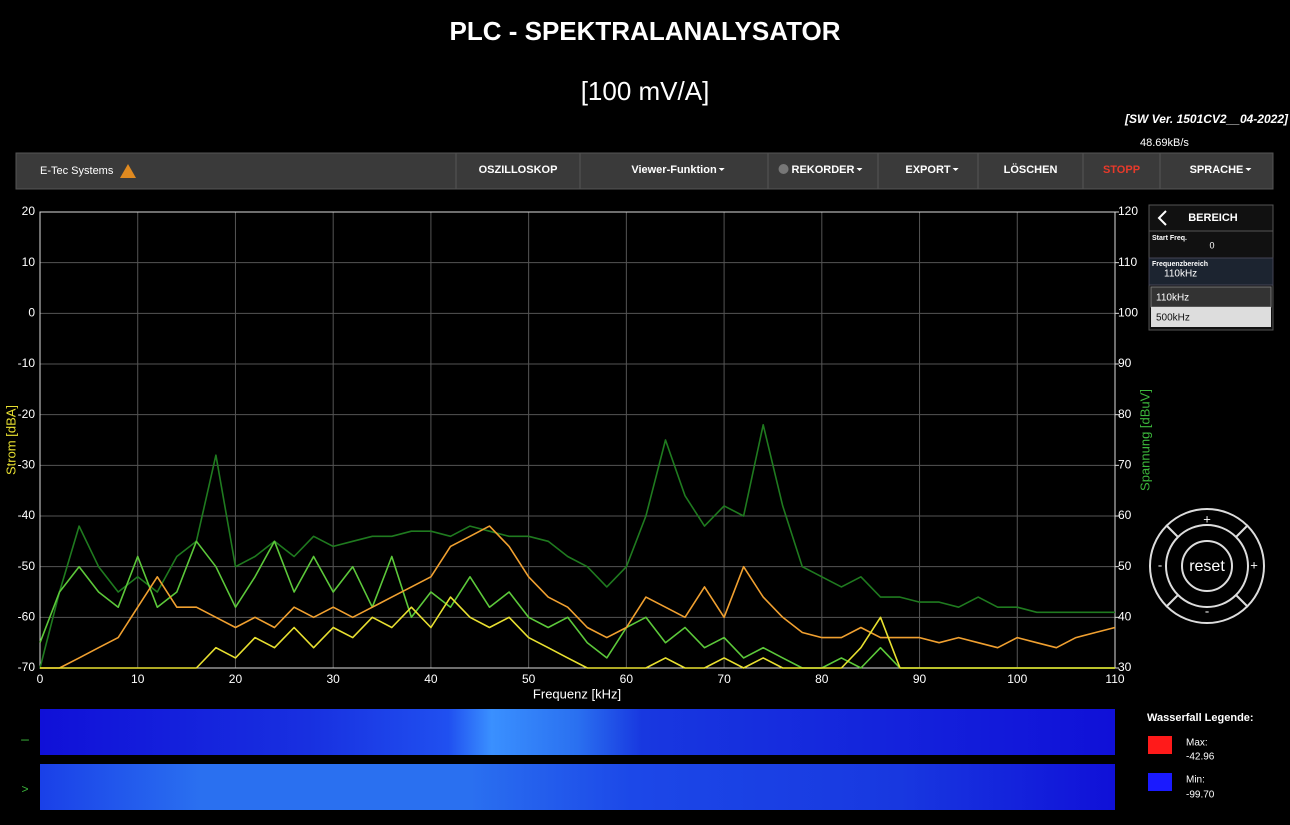  What do you see at coordinates (822, 679) in the screenshot?
I see `x-tick-label: 80` at bounding box center [822, 679].